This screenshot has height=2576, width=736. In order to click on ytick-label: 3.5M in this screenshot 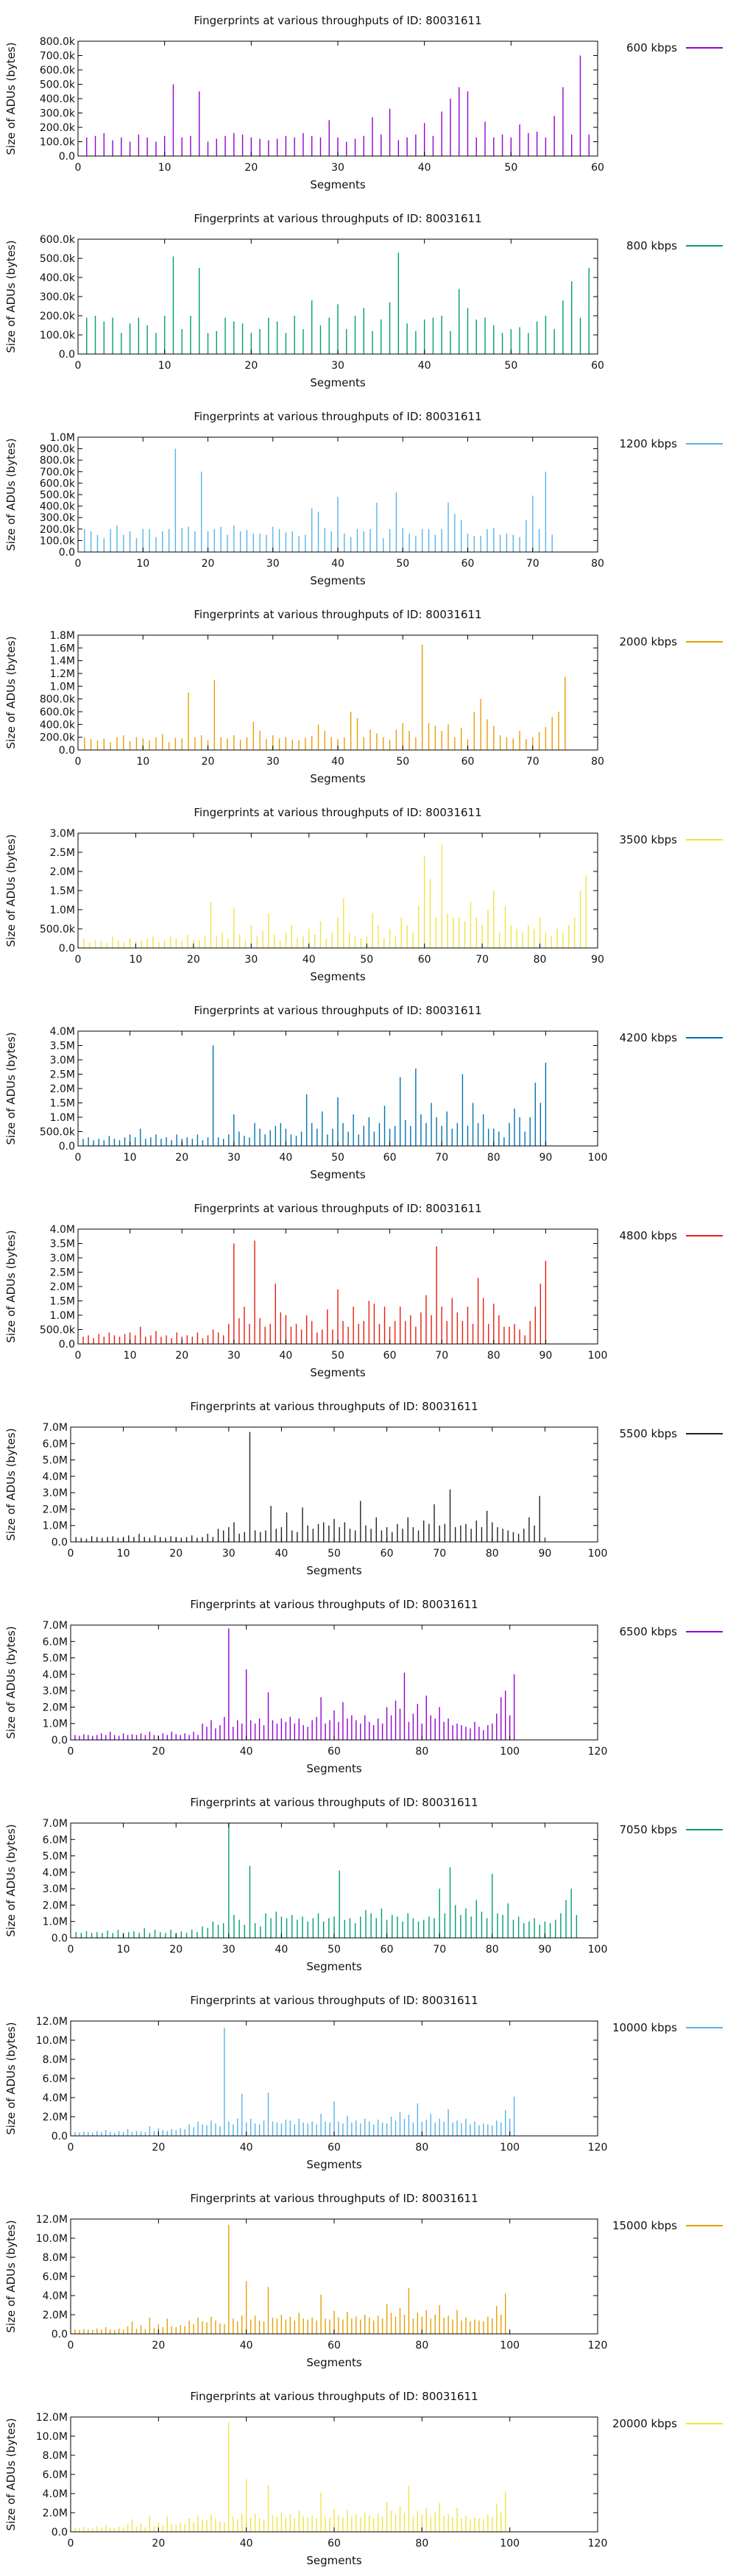, I will do `click(62, 1244)`.